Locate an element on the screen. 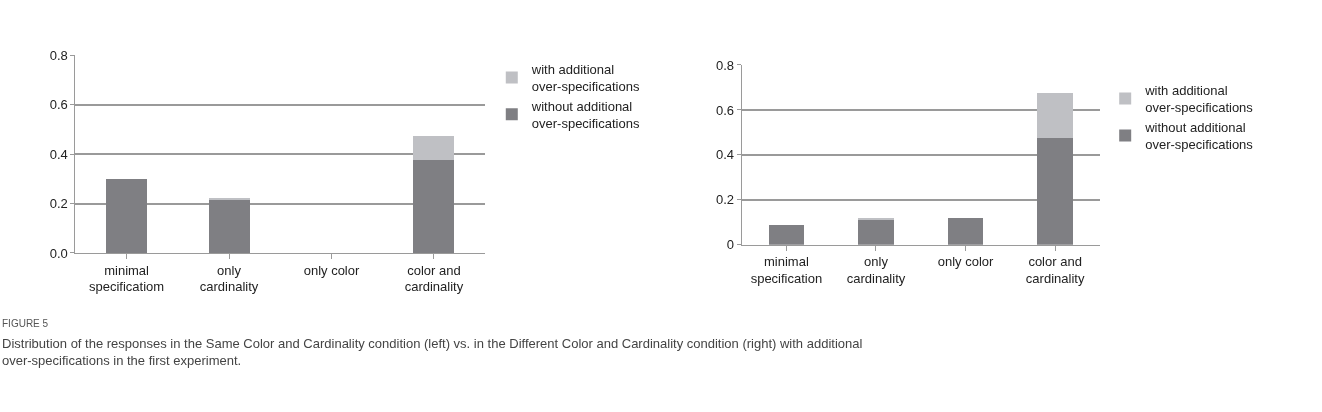 The width and height of the screenshot is (1322, 412). x-tick-label: minimal specification is located at coordinates (786, 270).